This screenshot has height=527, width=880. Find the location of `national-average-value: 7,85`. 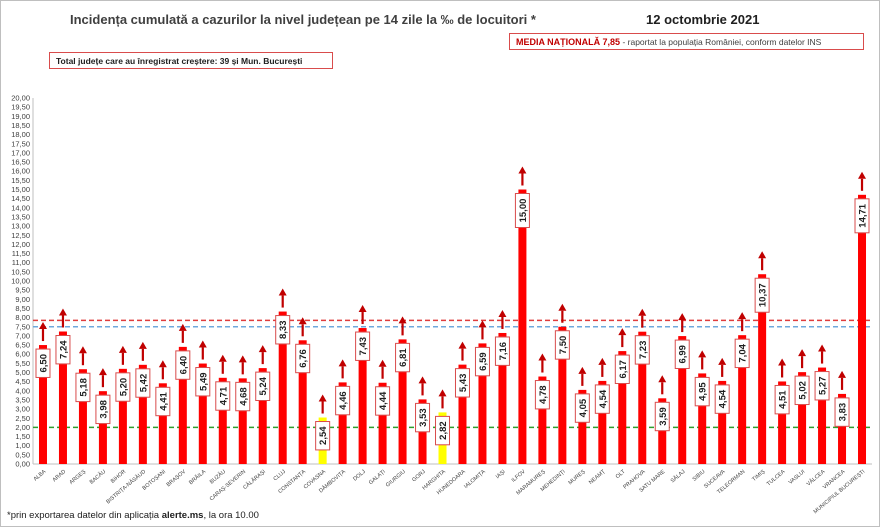

national-average-value: 7,85 is located at coordinates (611, 42).